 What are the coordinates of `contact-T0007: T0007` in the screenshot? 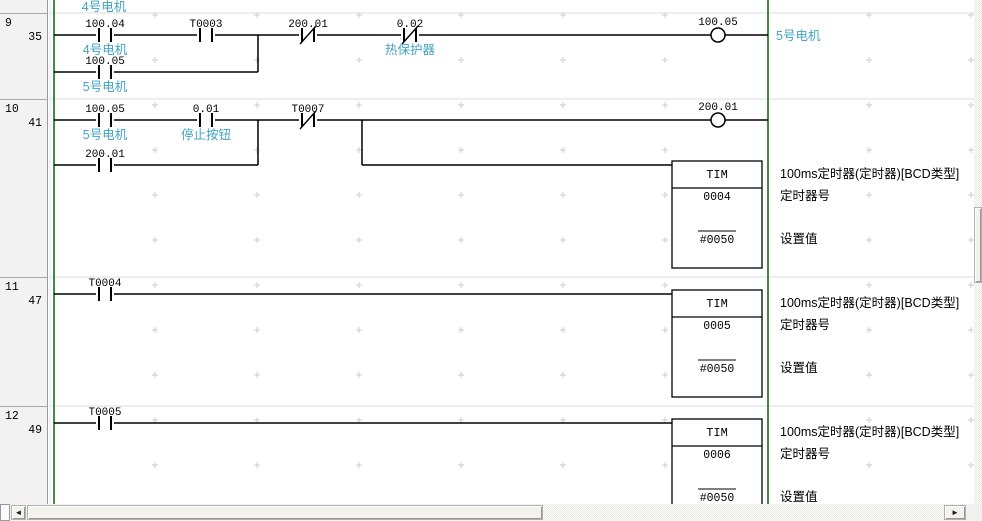 It's located at (308, 117).